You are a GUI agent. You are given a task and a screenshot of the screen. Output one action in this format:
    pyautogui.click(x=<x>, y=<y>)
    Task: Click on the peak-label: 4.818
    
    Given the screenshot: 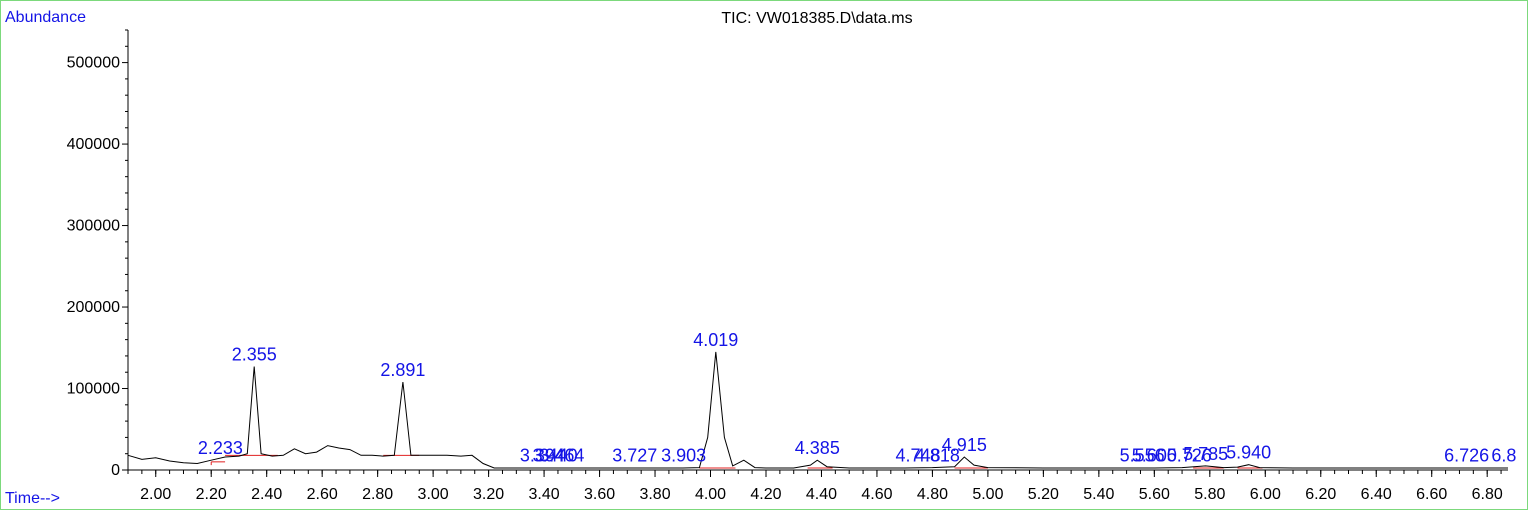 What is the action you would take?
    pyautogui.click(x=937, y=456)
    